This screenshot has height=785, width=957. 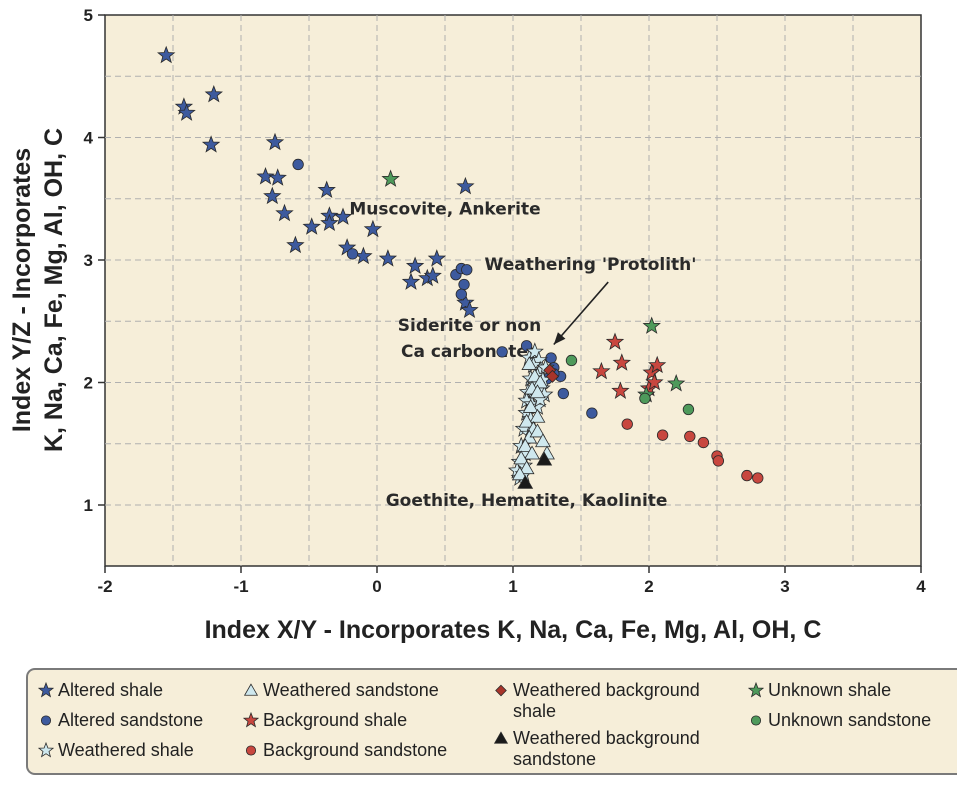 What do you see at coordinates (606, 748) in the screenshot?
I see `legend-label: Weathered background sandstone` at bounding box center [606, 748].